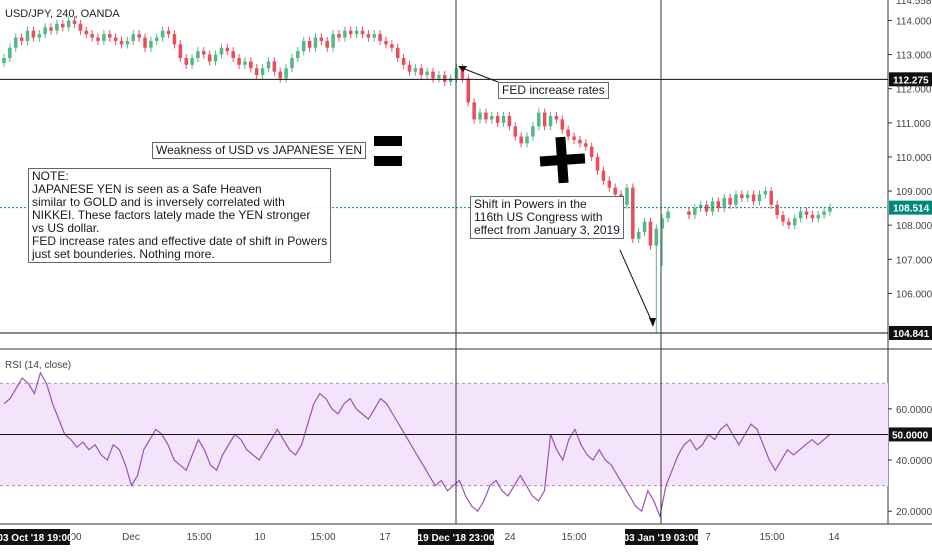 This screenshot has width=932, height=555. Describe the element at coordinates (131, 537) in the screenshot. I see `time-label-0: Dec` at that location.